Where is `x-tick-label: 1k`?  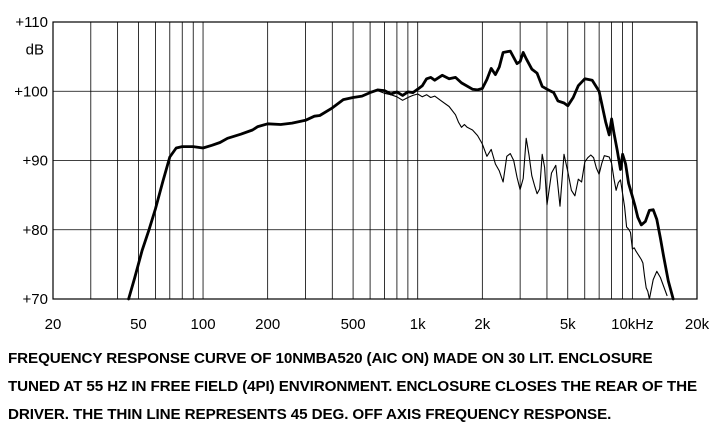 x-tick-label: 1k is located at coordinates (418, 324).